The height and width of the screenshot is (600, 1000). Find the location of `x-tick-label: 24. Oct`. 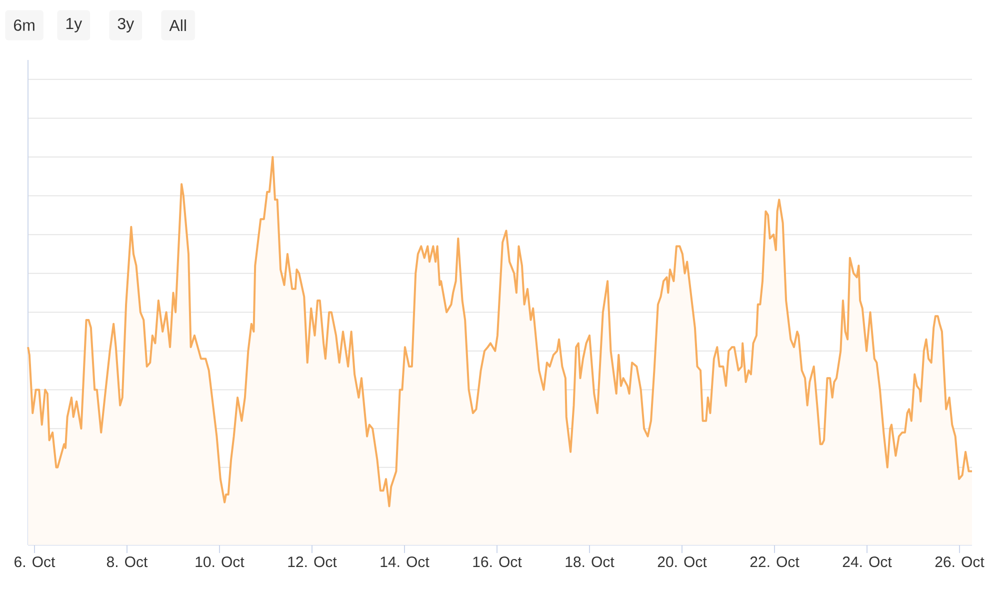

x-tick-label: 24. Oct is located at coordinates (867, 562).